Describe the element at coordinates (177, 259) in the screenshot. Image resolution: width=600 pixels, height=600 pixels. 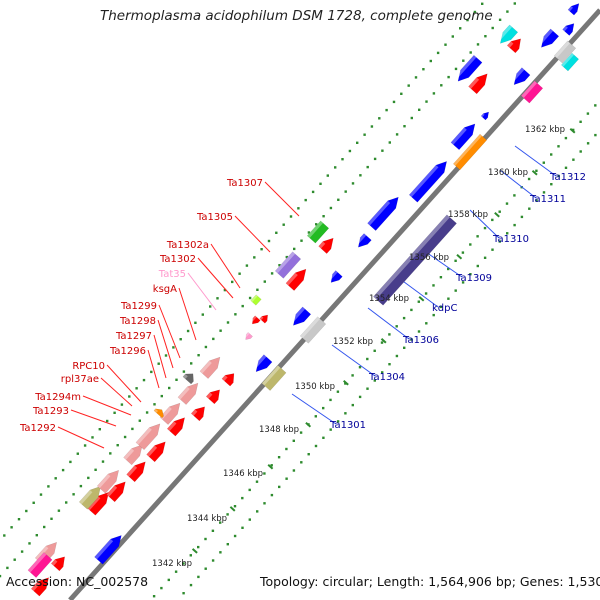
I see `gene-label: Ta1302` at that location.